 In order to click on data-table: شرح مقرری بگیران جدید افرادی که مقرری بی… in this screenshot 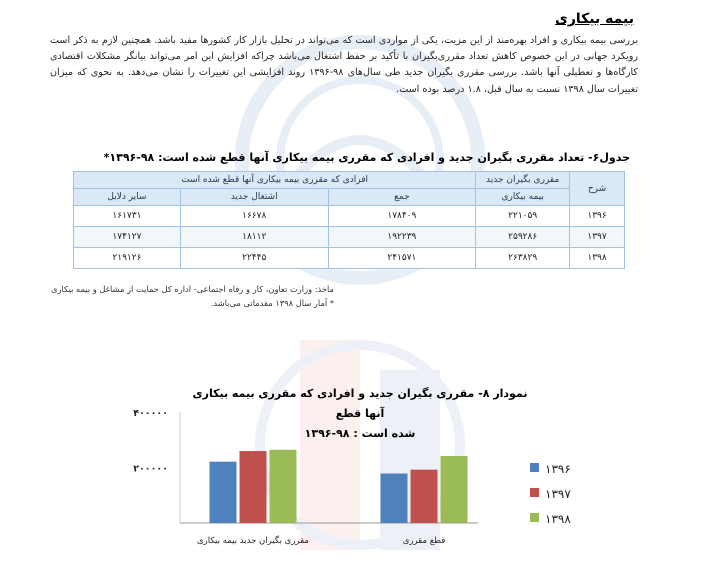, I will do `click(348, 220)`.